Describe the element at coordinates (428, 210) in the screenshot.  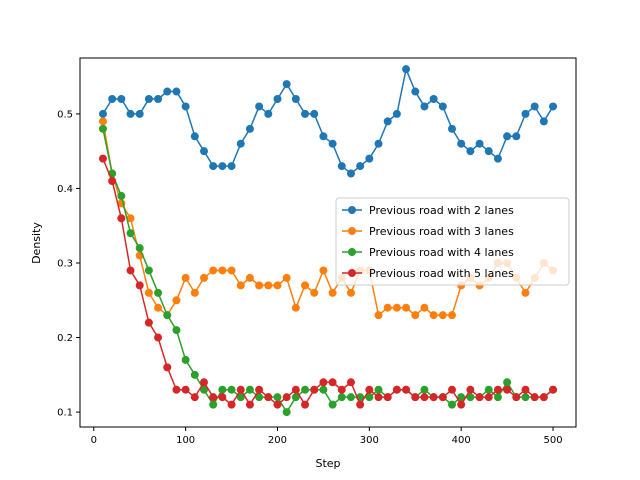
I see `legend-item: Previous road with 2 lanes` at that location.